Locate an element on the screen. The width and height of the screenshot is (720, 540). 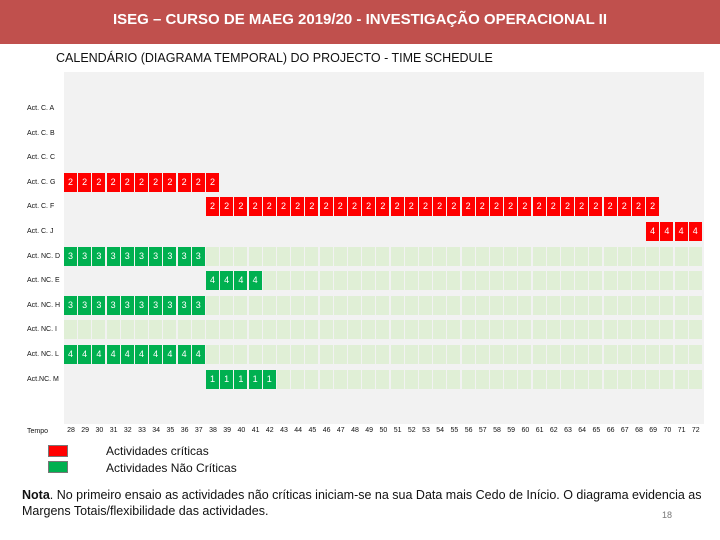
time-tick: 67 is located at coordinates (624, 430).